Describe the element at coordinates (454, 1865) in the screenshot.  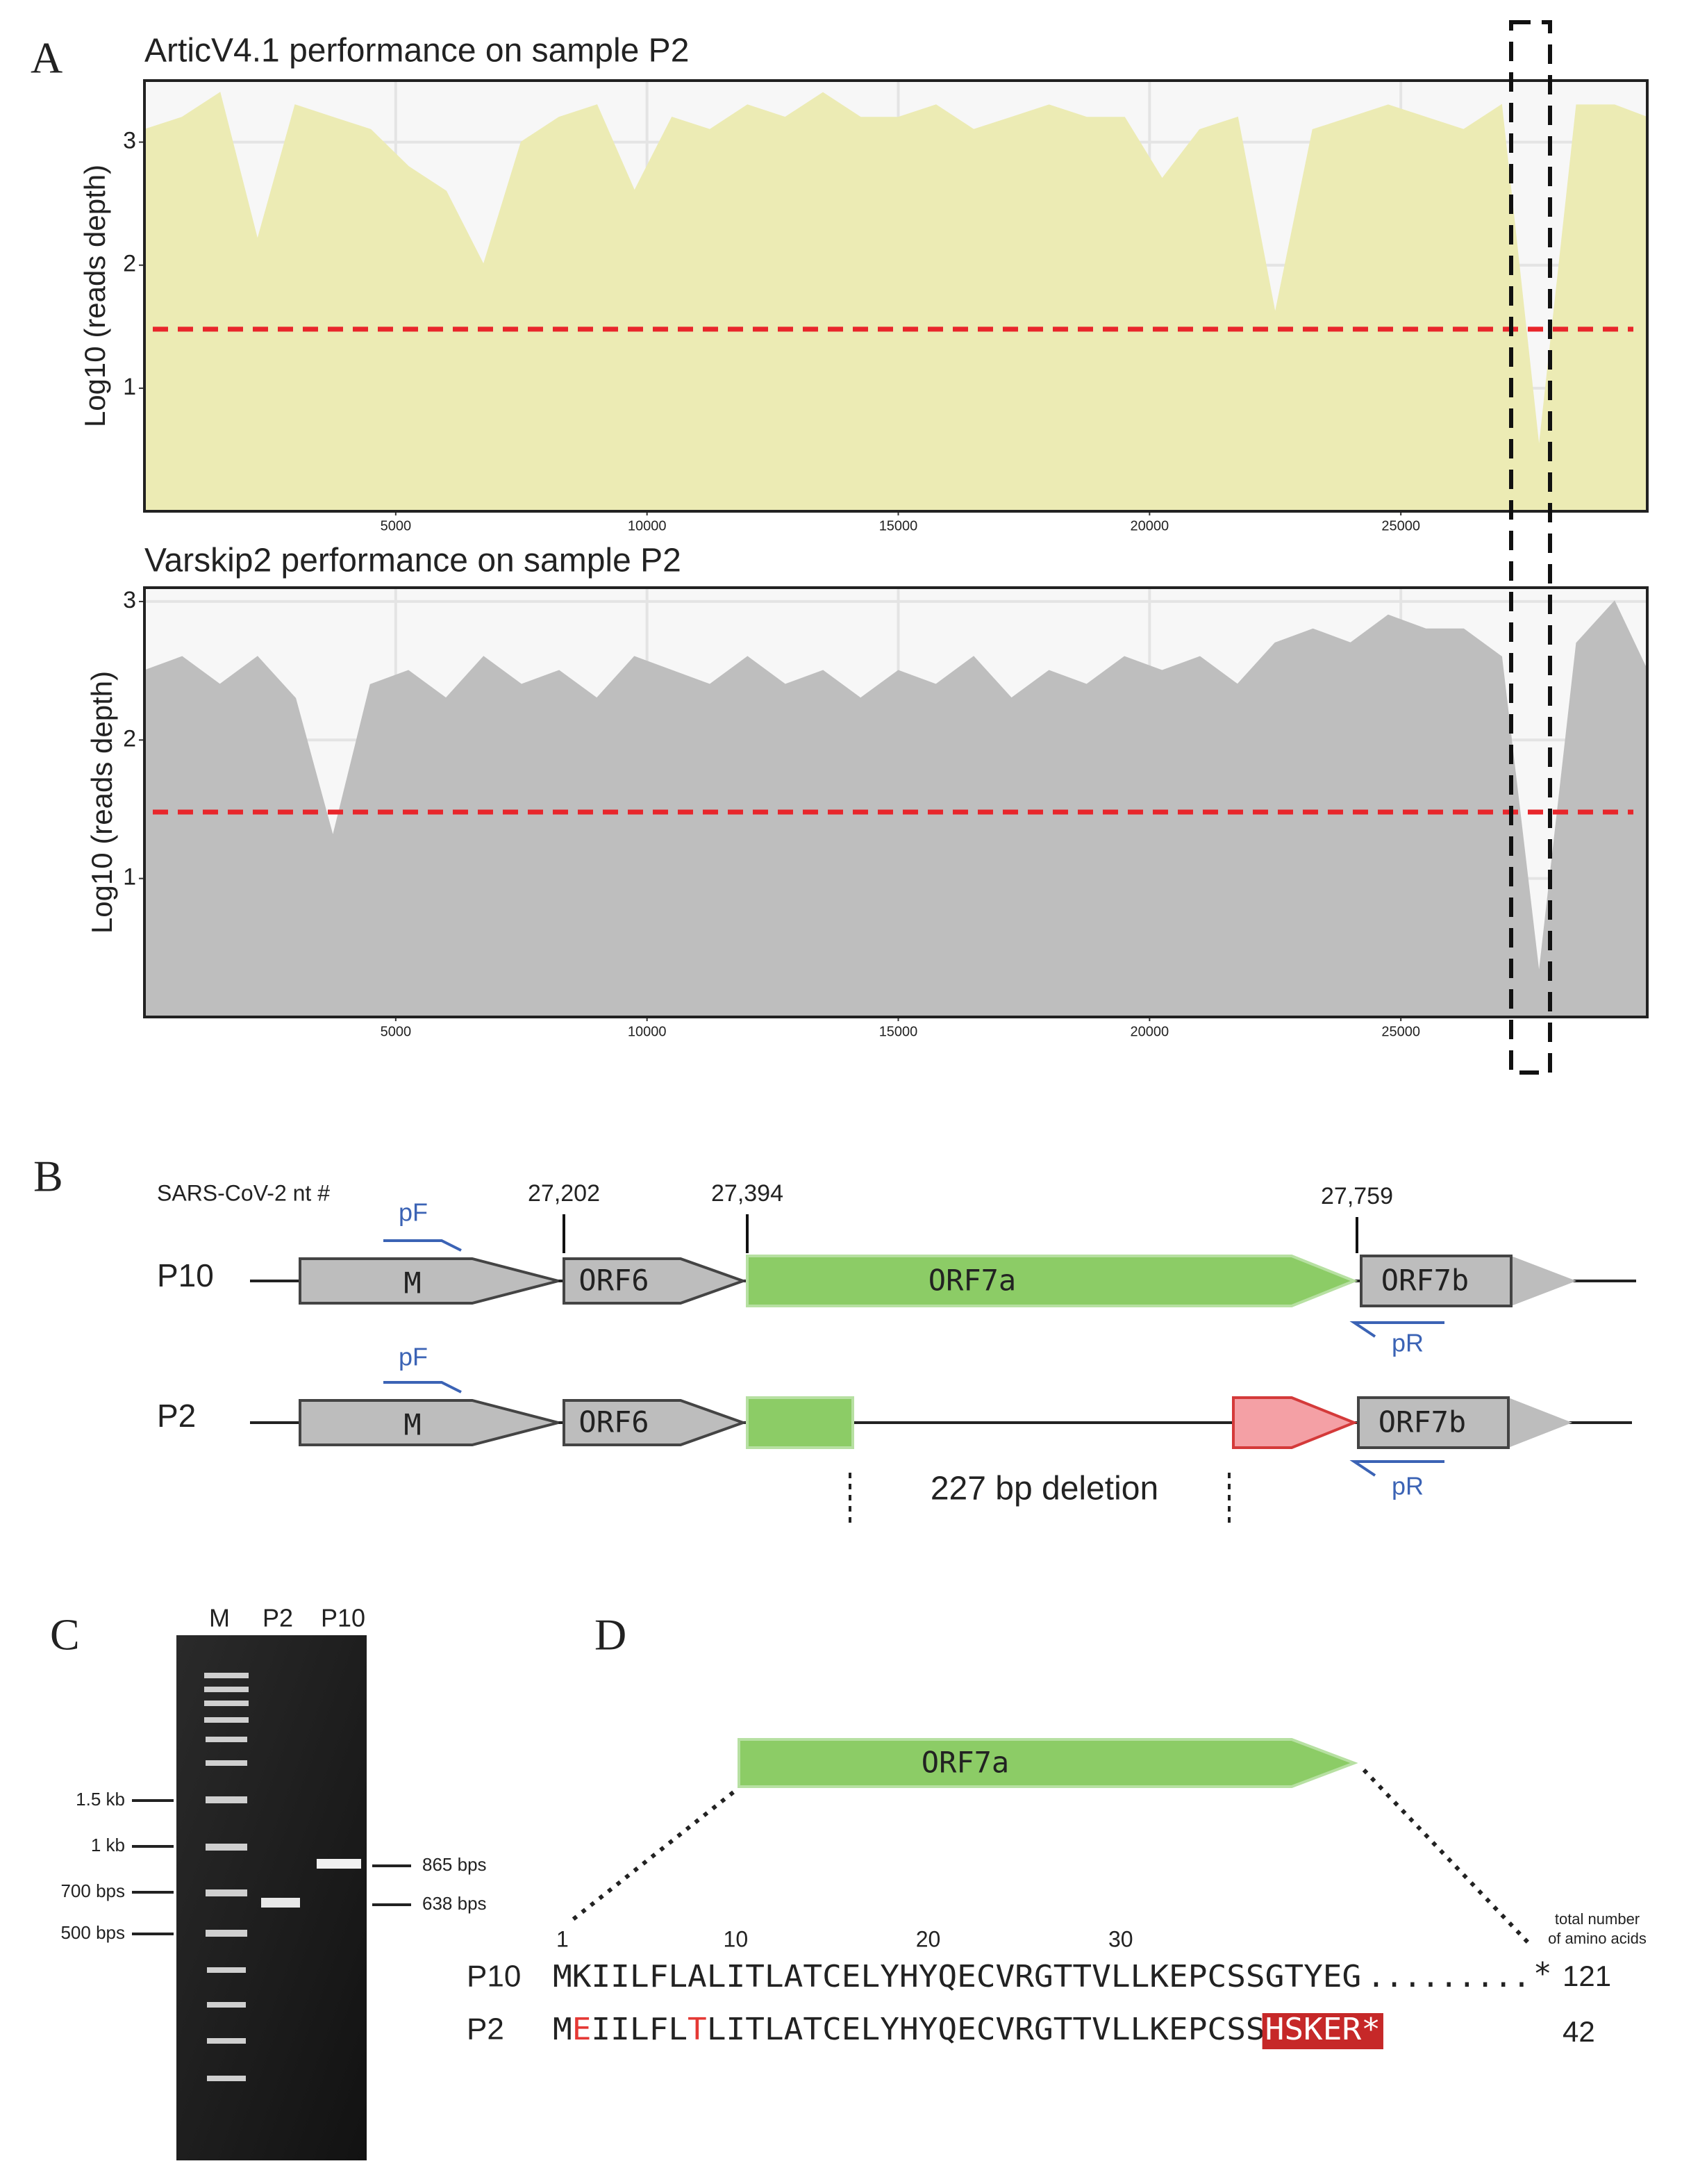
I see `band-label: 865 bps` at that location.